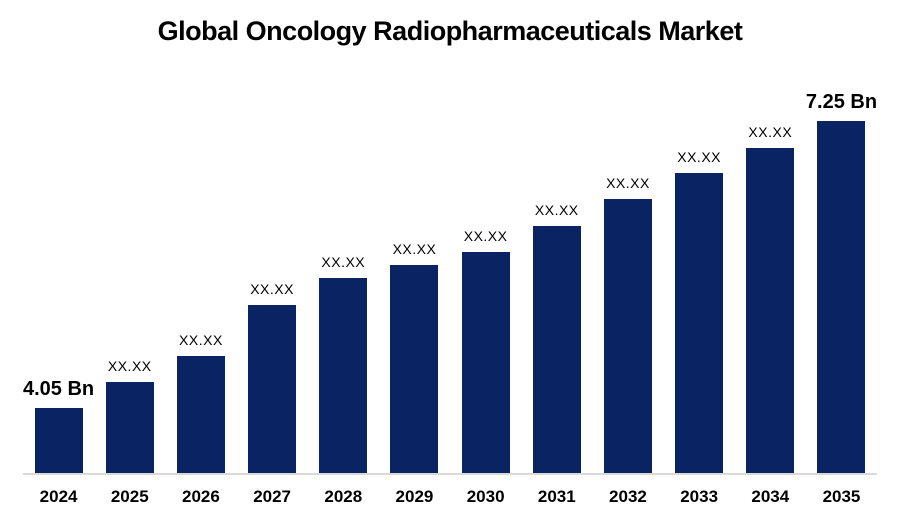 The width and height of the screenshot is (900, 525). I want to click on bar-slot-2030: XX.XX, so click(485, 286).